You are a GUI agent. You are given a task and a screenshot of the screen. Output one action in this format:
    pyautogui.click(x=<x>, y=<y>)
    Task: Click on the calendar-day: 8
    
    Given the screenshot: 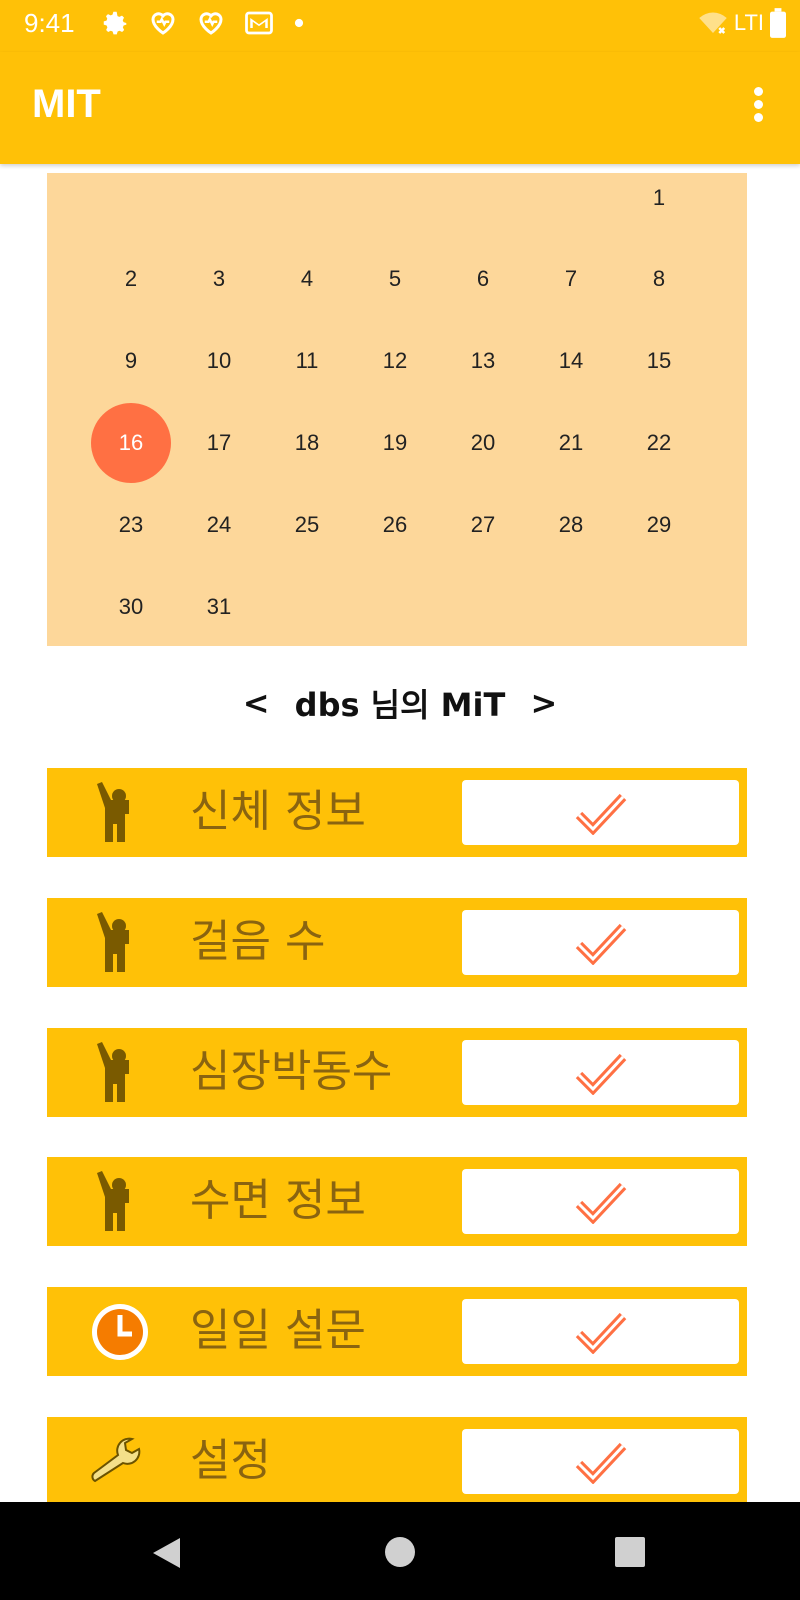 What is the action you would take?
    pyautogui.click(x=659, y=278)
    